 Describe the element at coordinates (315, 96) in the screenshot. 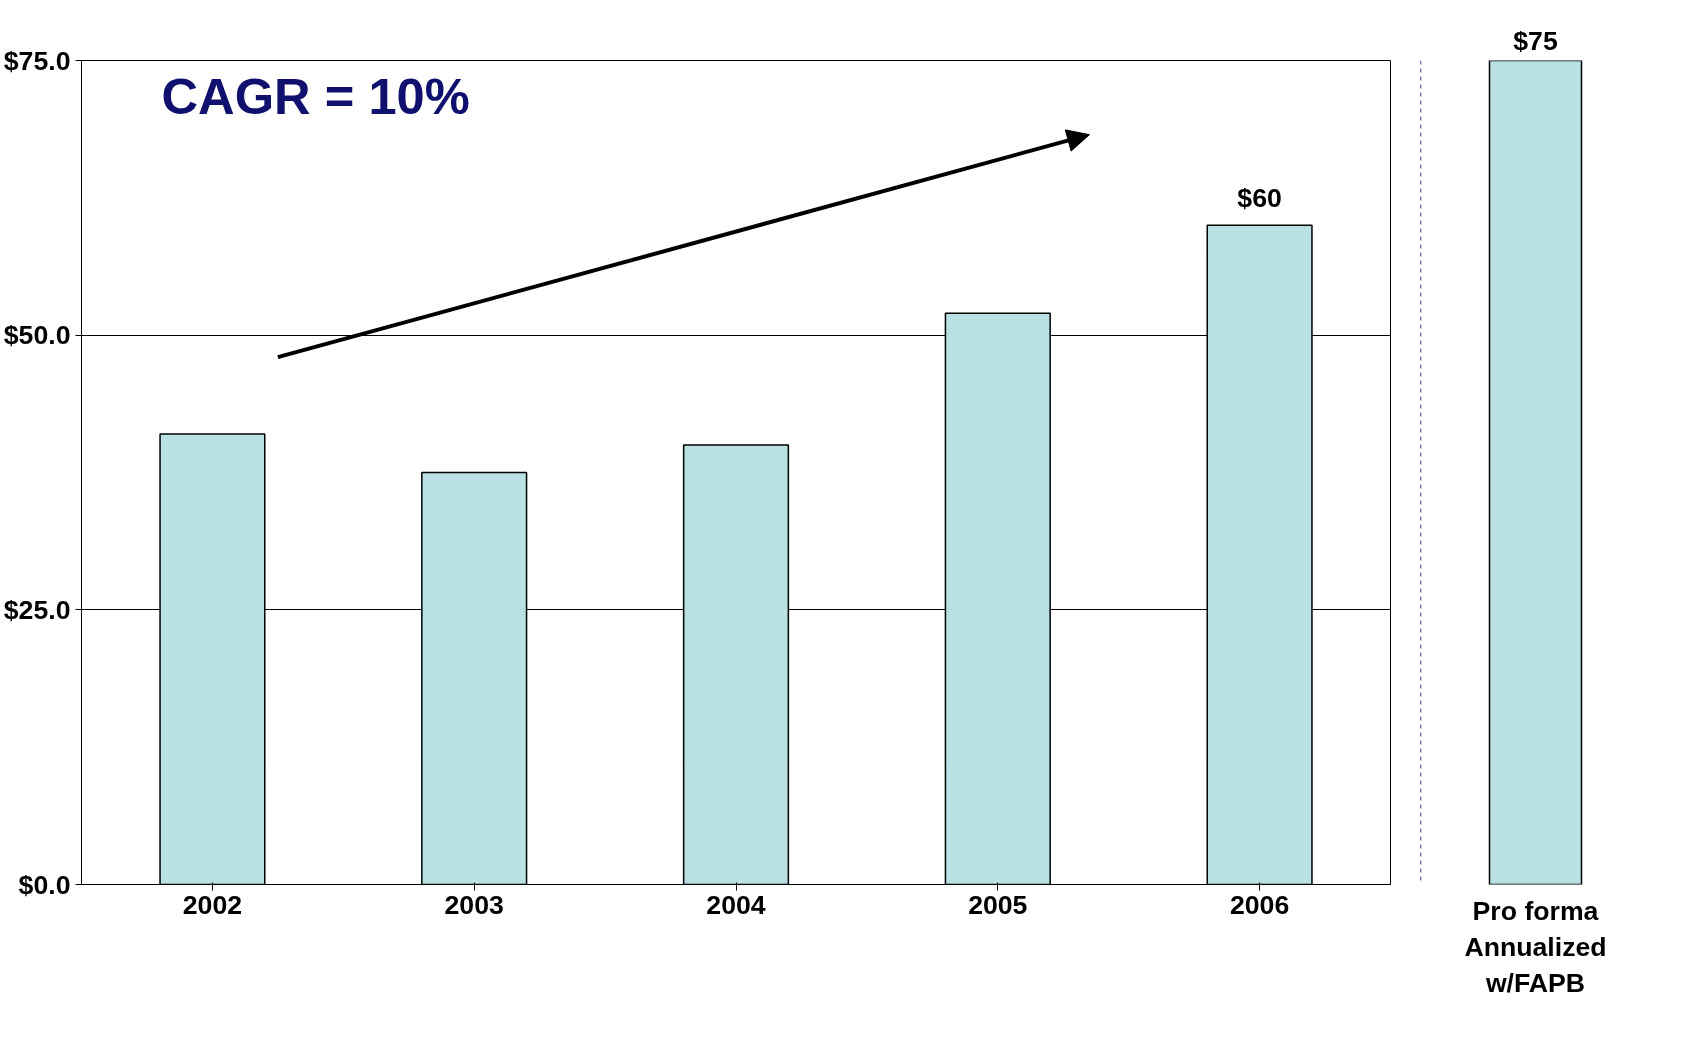

I see `annotation: CAGR = 10%` at that location.